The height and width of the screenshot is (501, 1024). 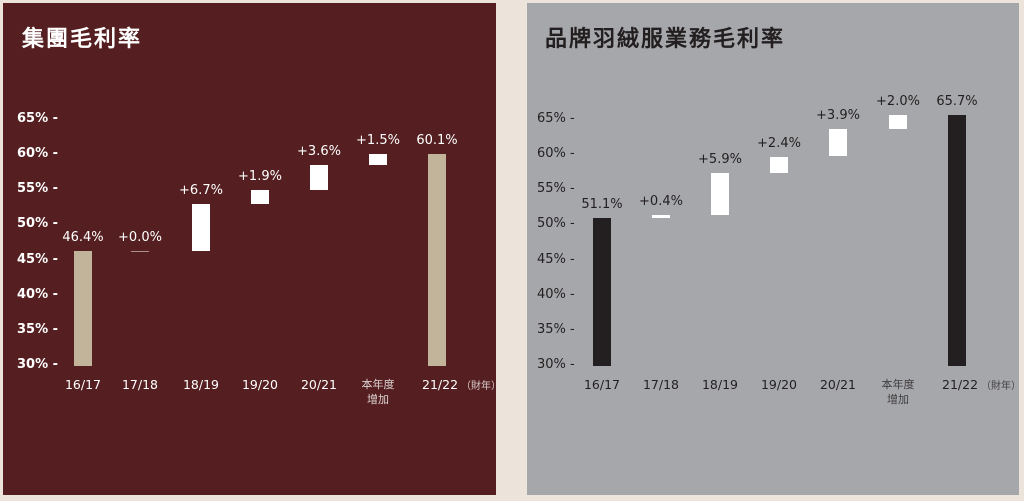 What do you see at coordinates (82, 39) in the screenshot?
I see `chart-title: 集團毛利率` at bounding box center [82, 39].